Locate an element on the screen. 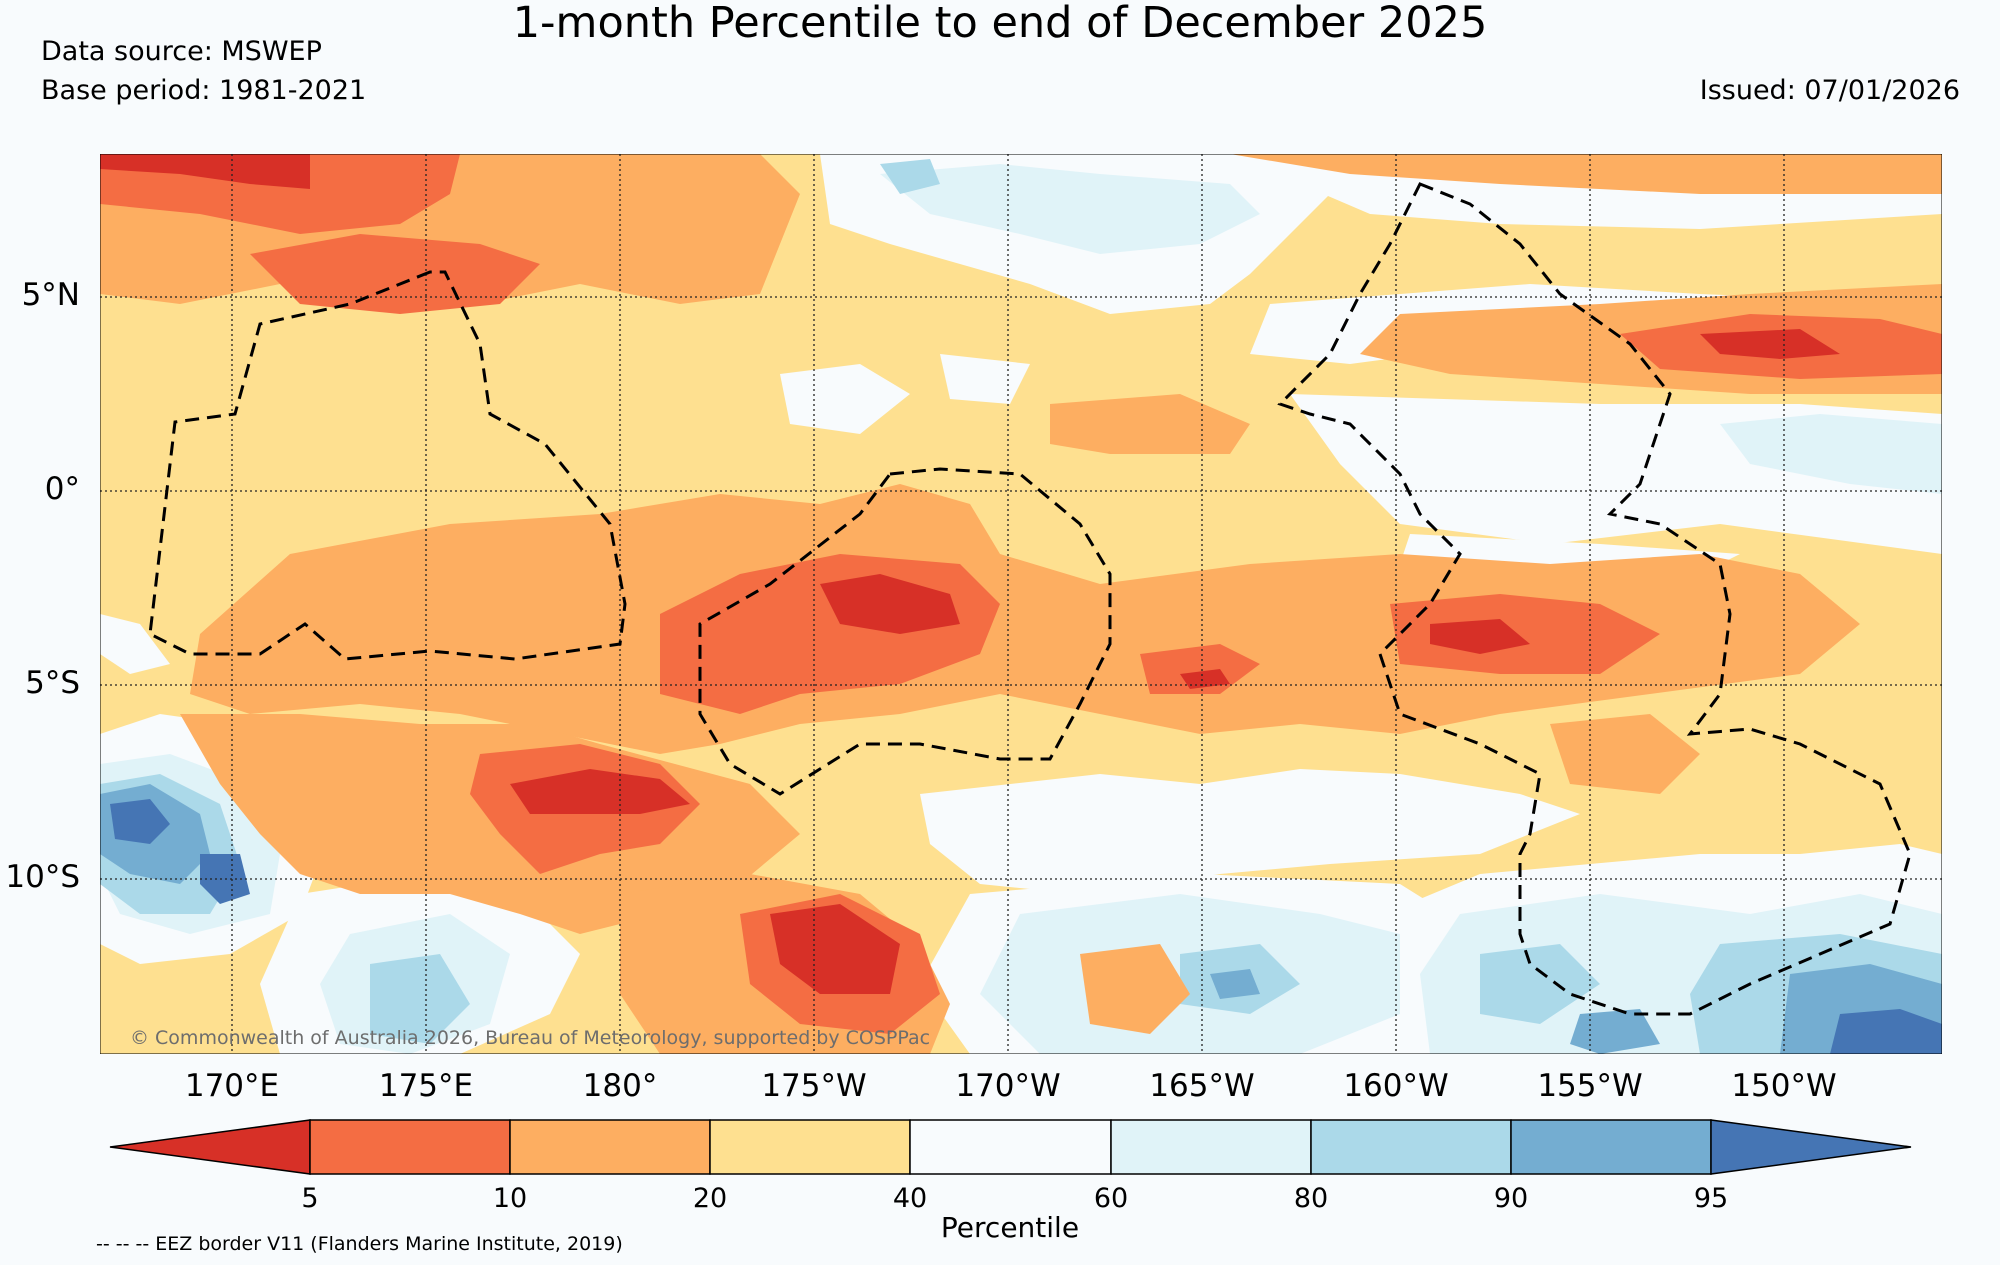  colorbar-title: Percentile is located at coordinates (1010, 1227).